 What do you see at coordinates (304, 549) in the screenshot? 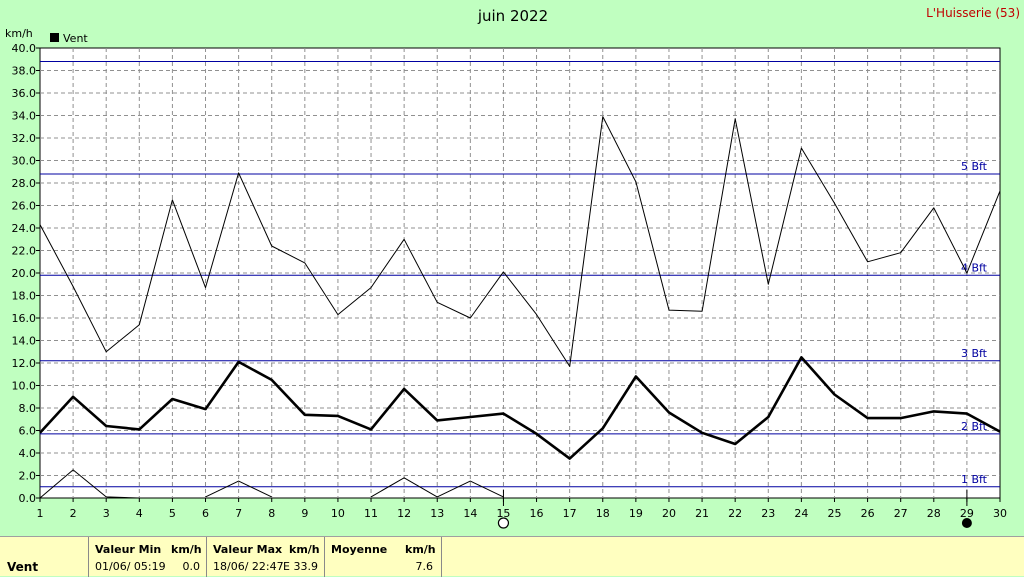
I see `max-unit: km/h` at bounding box center [304, 549].